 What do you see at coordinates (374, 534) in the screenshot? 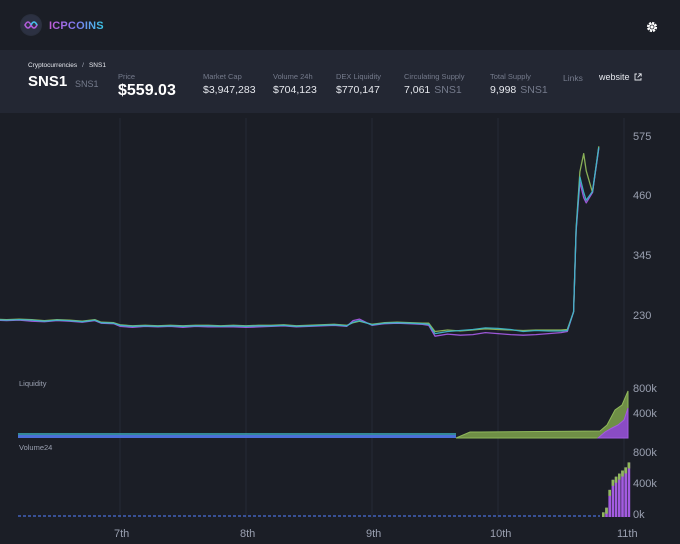
I see `x-tick-9th: 9th` at bounding box center [374, 534].